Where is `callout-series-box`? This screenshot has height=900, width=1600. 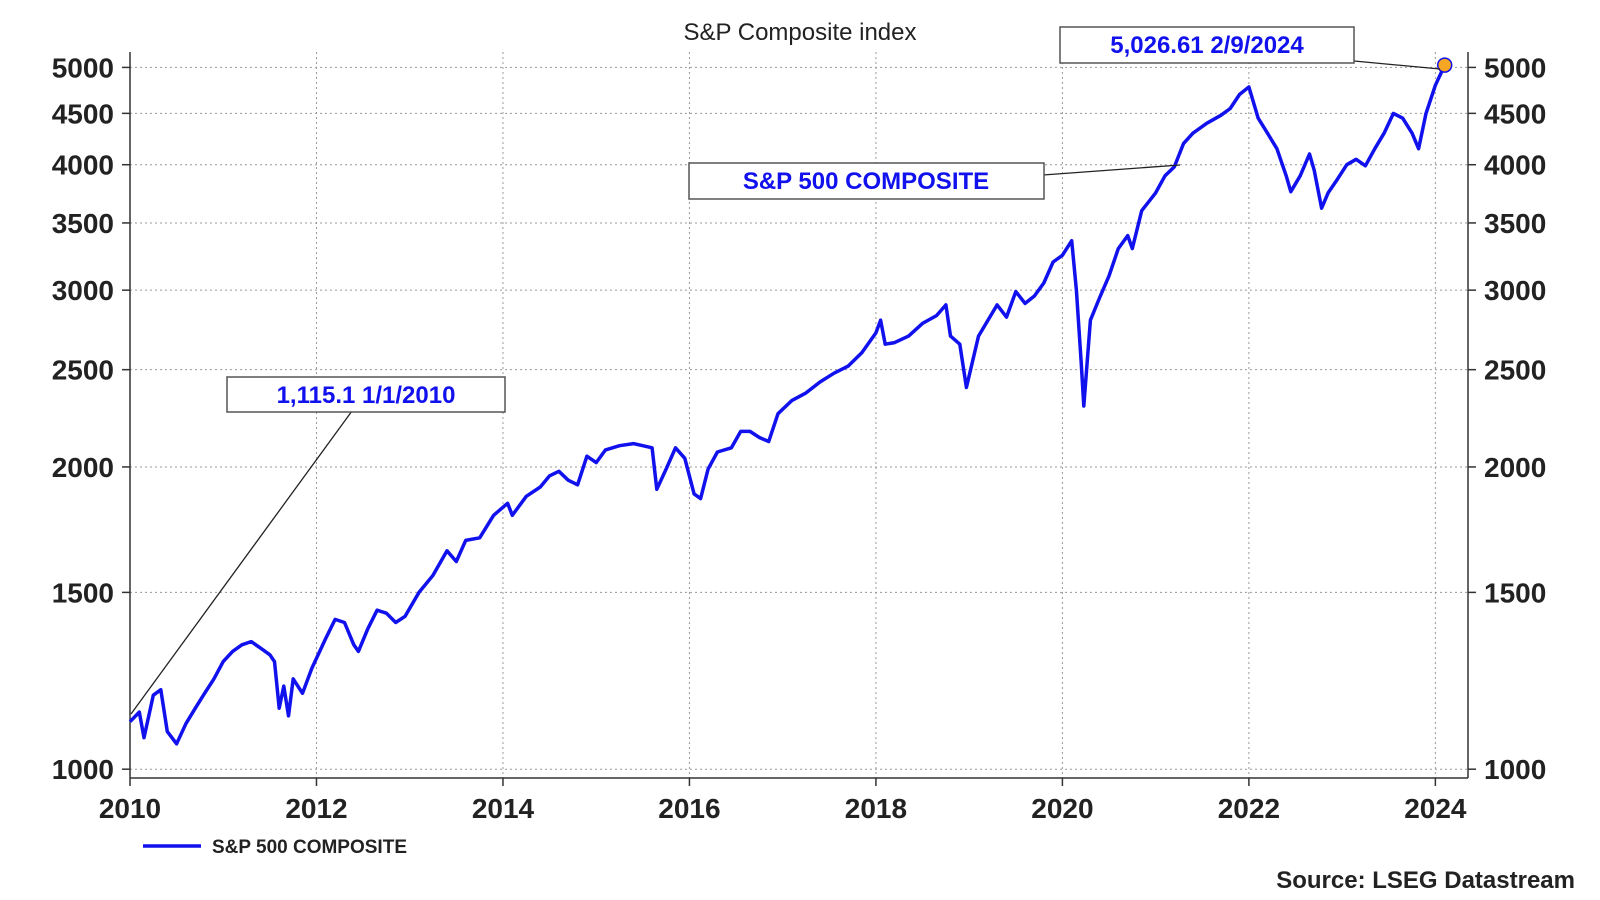
callout-series-box is located at coordinates (866, 181).